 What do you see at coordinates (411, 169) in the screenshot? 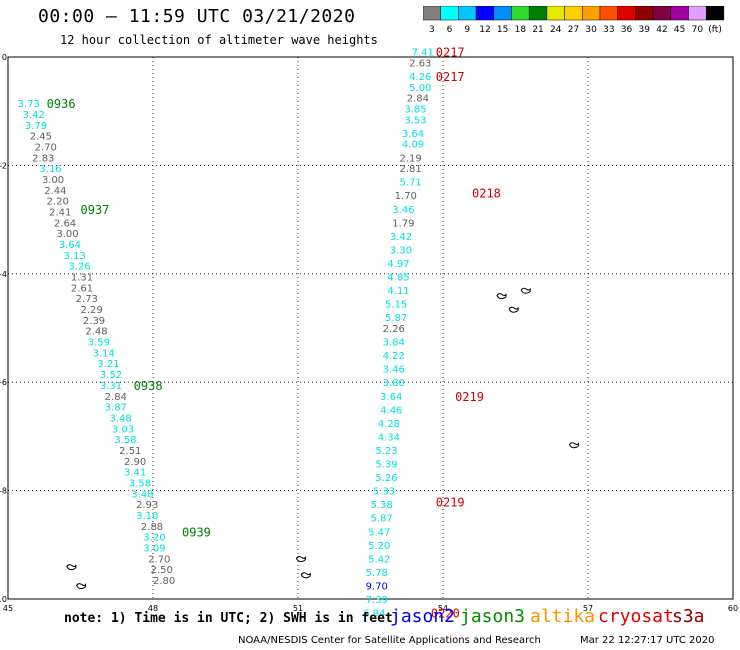
I see `swh-value: 2.81` at bounding box center [411, 169].